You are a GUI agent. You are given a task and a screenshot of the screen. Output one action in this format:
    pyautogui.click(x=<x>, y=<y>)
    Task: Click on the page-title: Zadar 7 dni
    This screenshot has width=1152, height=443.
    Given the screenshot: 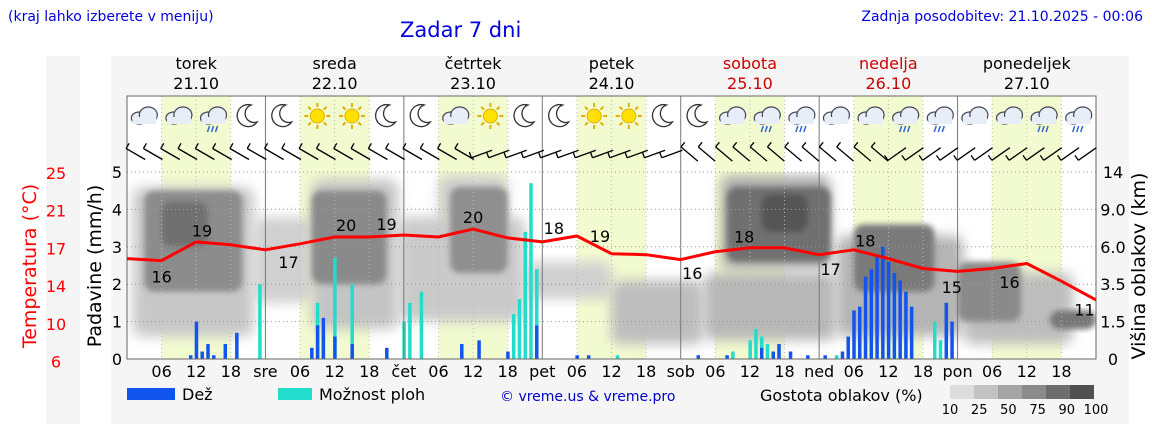 What is the action you would take?
    pyautogui.click(x=460, y=30)
    